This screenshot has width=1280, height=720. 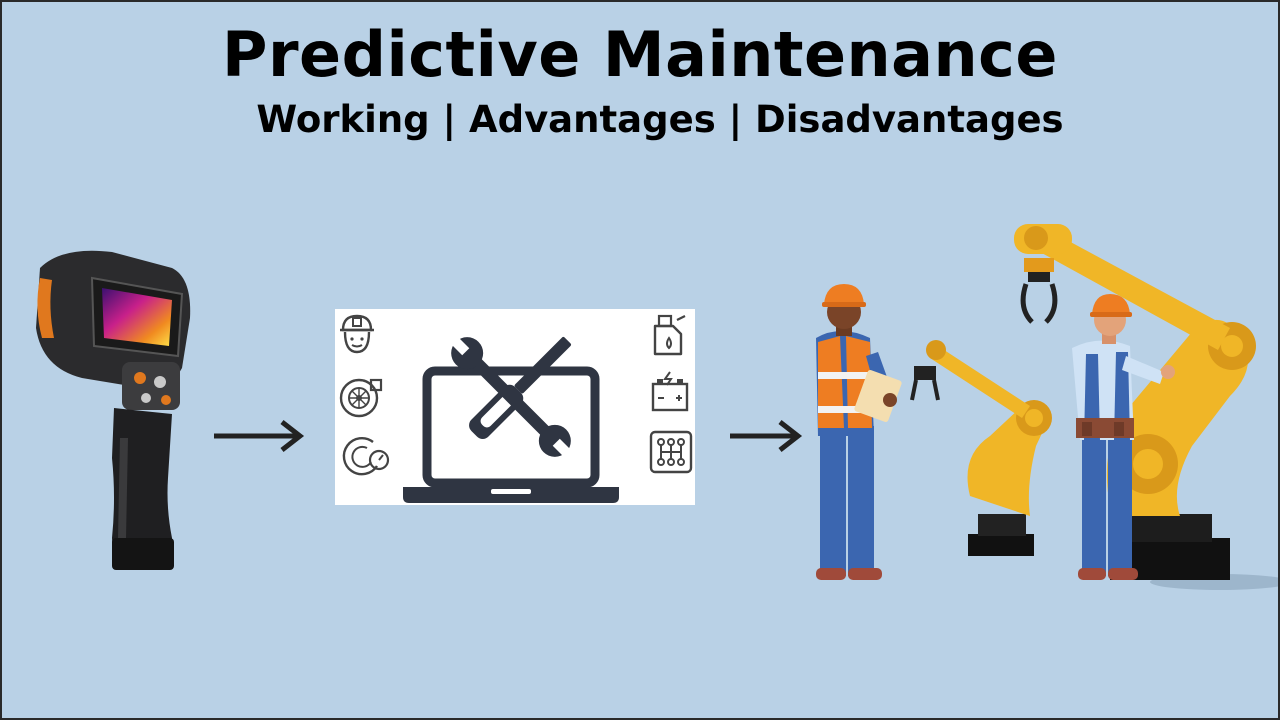 I want to click on page-title: Predictive Maintenance, so click(x=640, y=54).